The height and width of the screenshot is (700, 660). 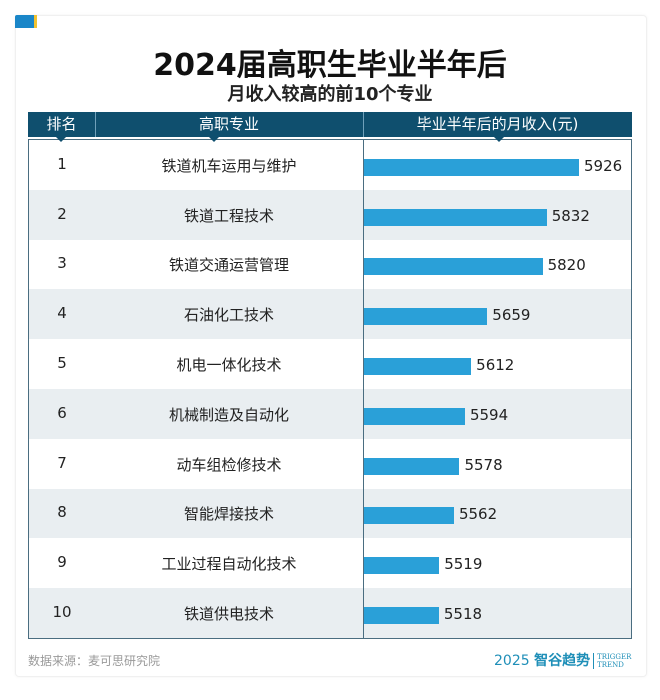 I want to click on header-rank: 排名, so click(x=62, y=124).